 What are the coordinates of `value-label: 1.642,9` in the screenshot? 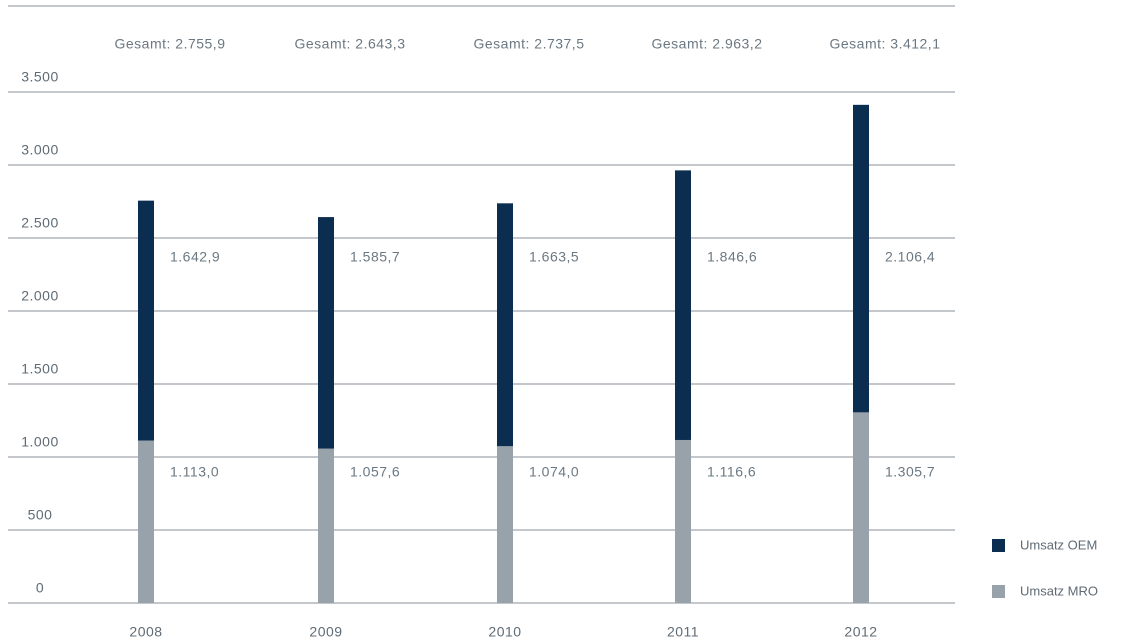 It's located at (195, 257).